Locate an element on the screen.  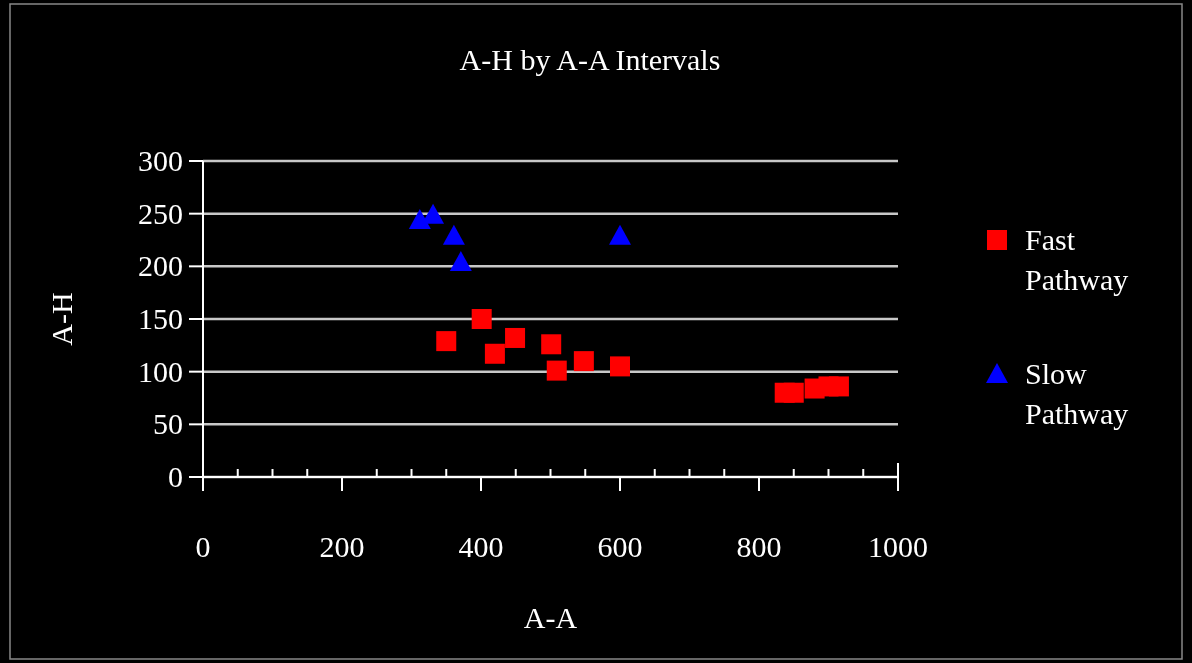
chart-title: A-H by A-A Intervals is located at coordinates (590, 59).